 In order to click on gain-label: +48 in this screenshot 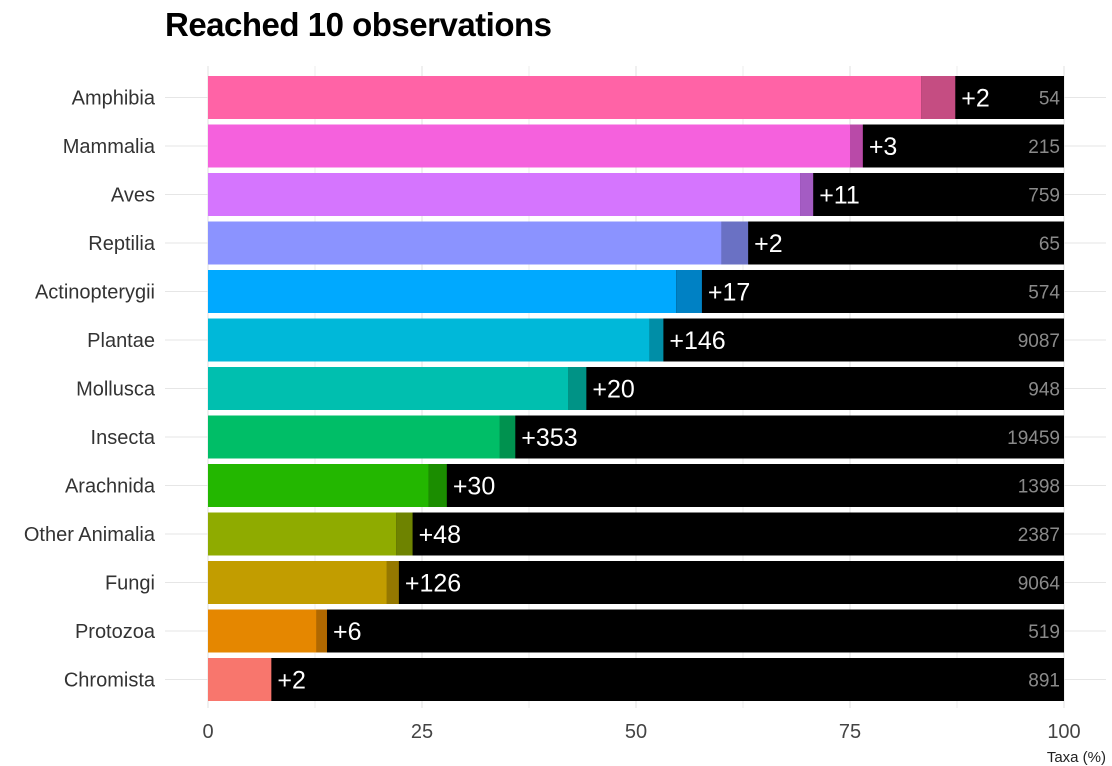, I will do `click(440, 535)`.